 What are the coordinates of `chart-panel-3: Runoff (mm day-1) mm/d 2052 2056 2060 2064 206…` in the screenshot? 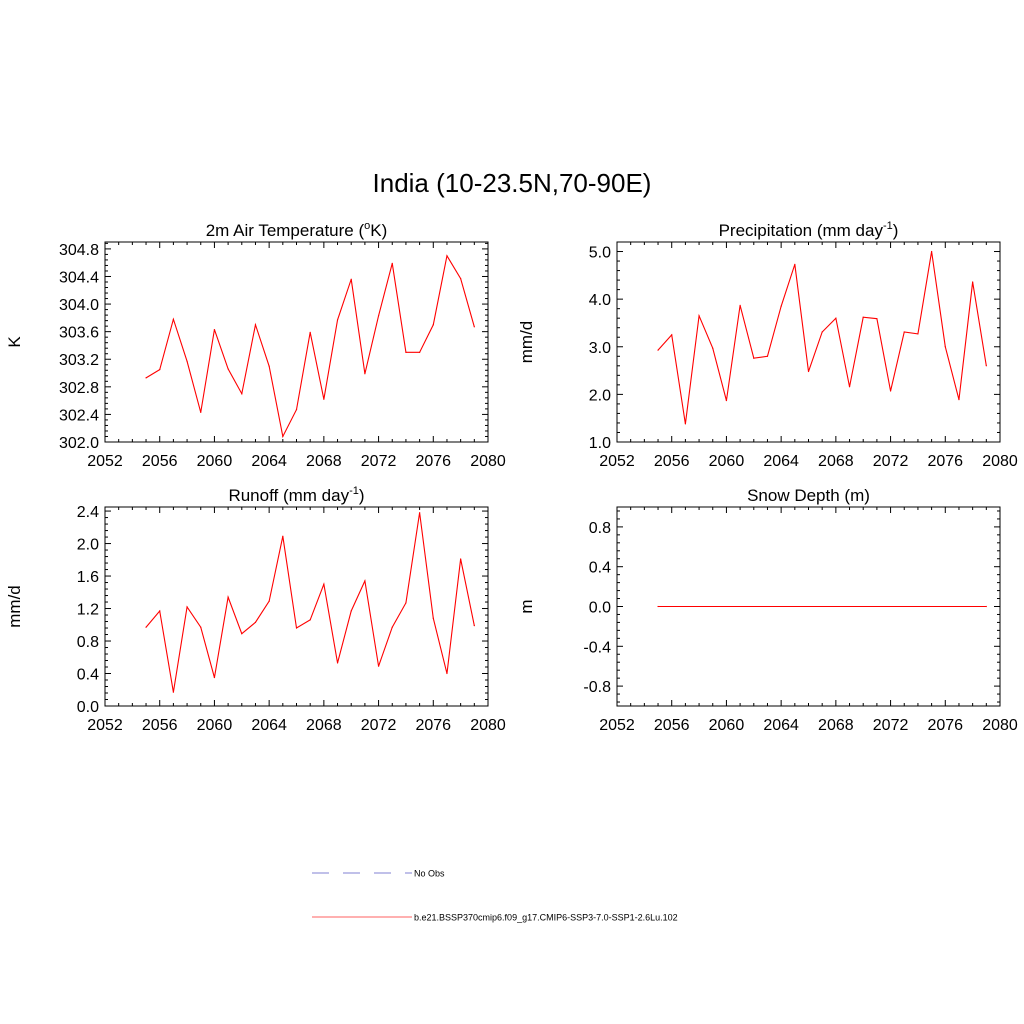 It's located at (255, 609).